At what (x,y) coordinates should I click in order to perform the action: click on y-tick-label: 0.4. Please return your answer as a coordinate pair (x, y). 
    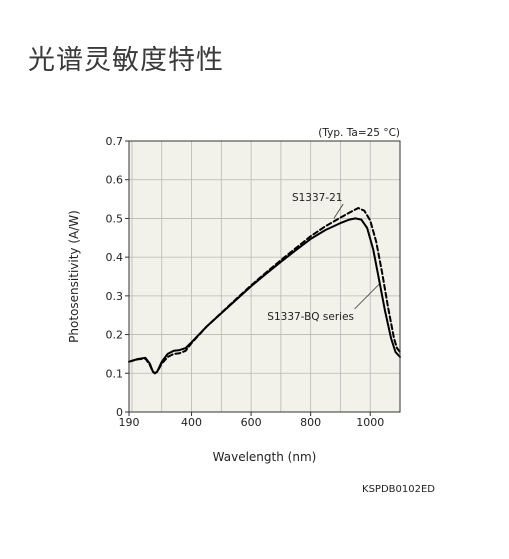
    Looking at the image, I should click on (115, 257).